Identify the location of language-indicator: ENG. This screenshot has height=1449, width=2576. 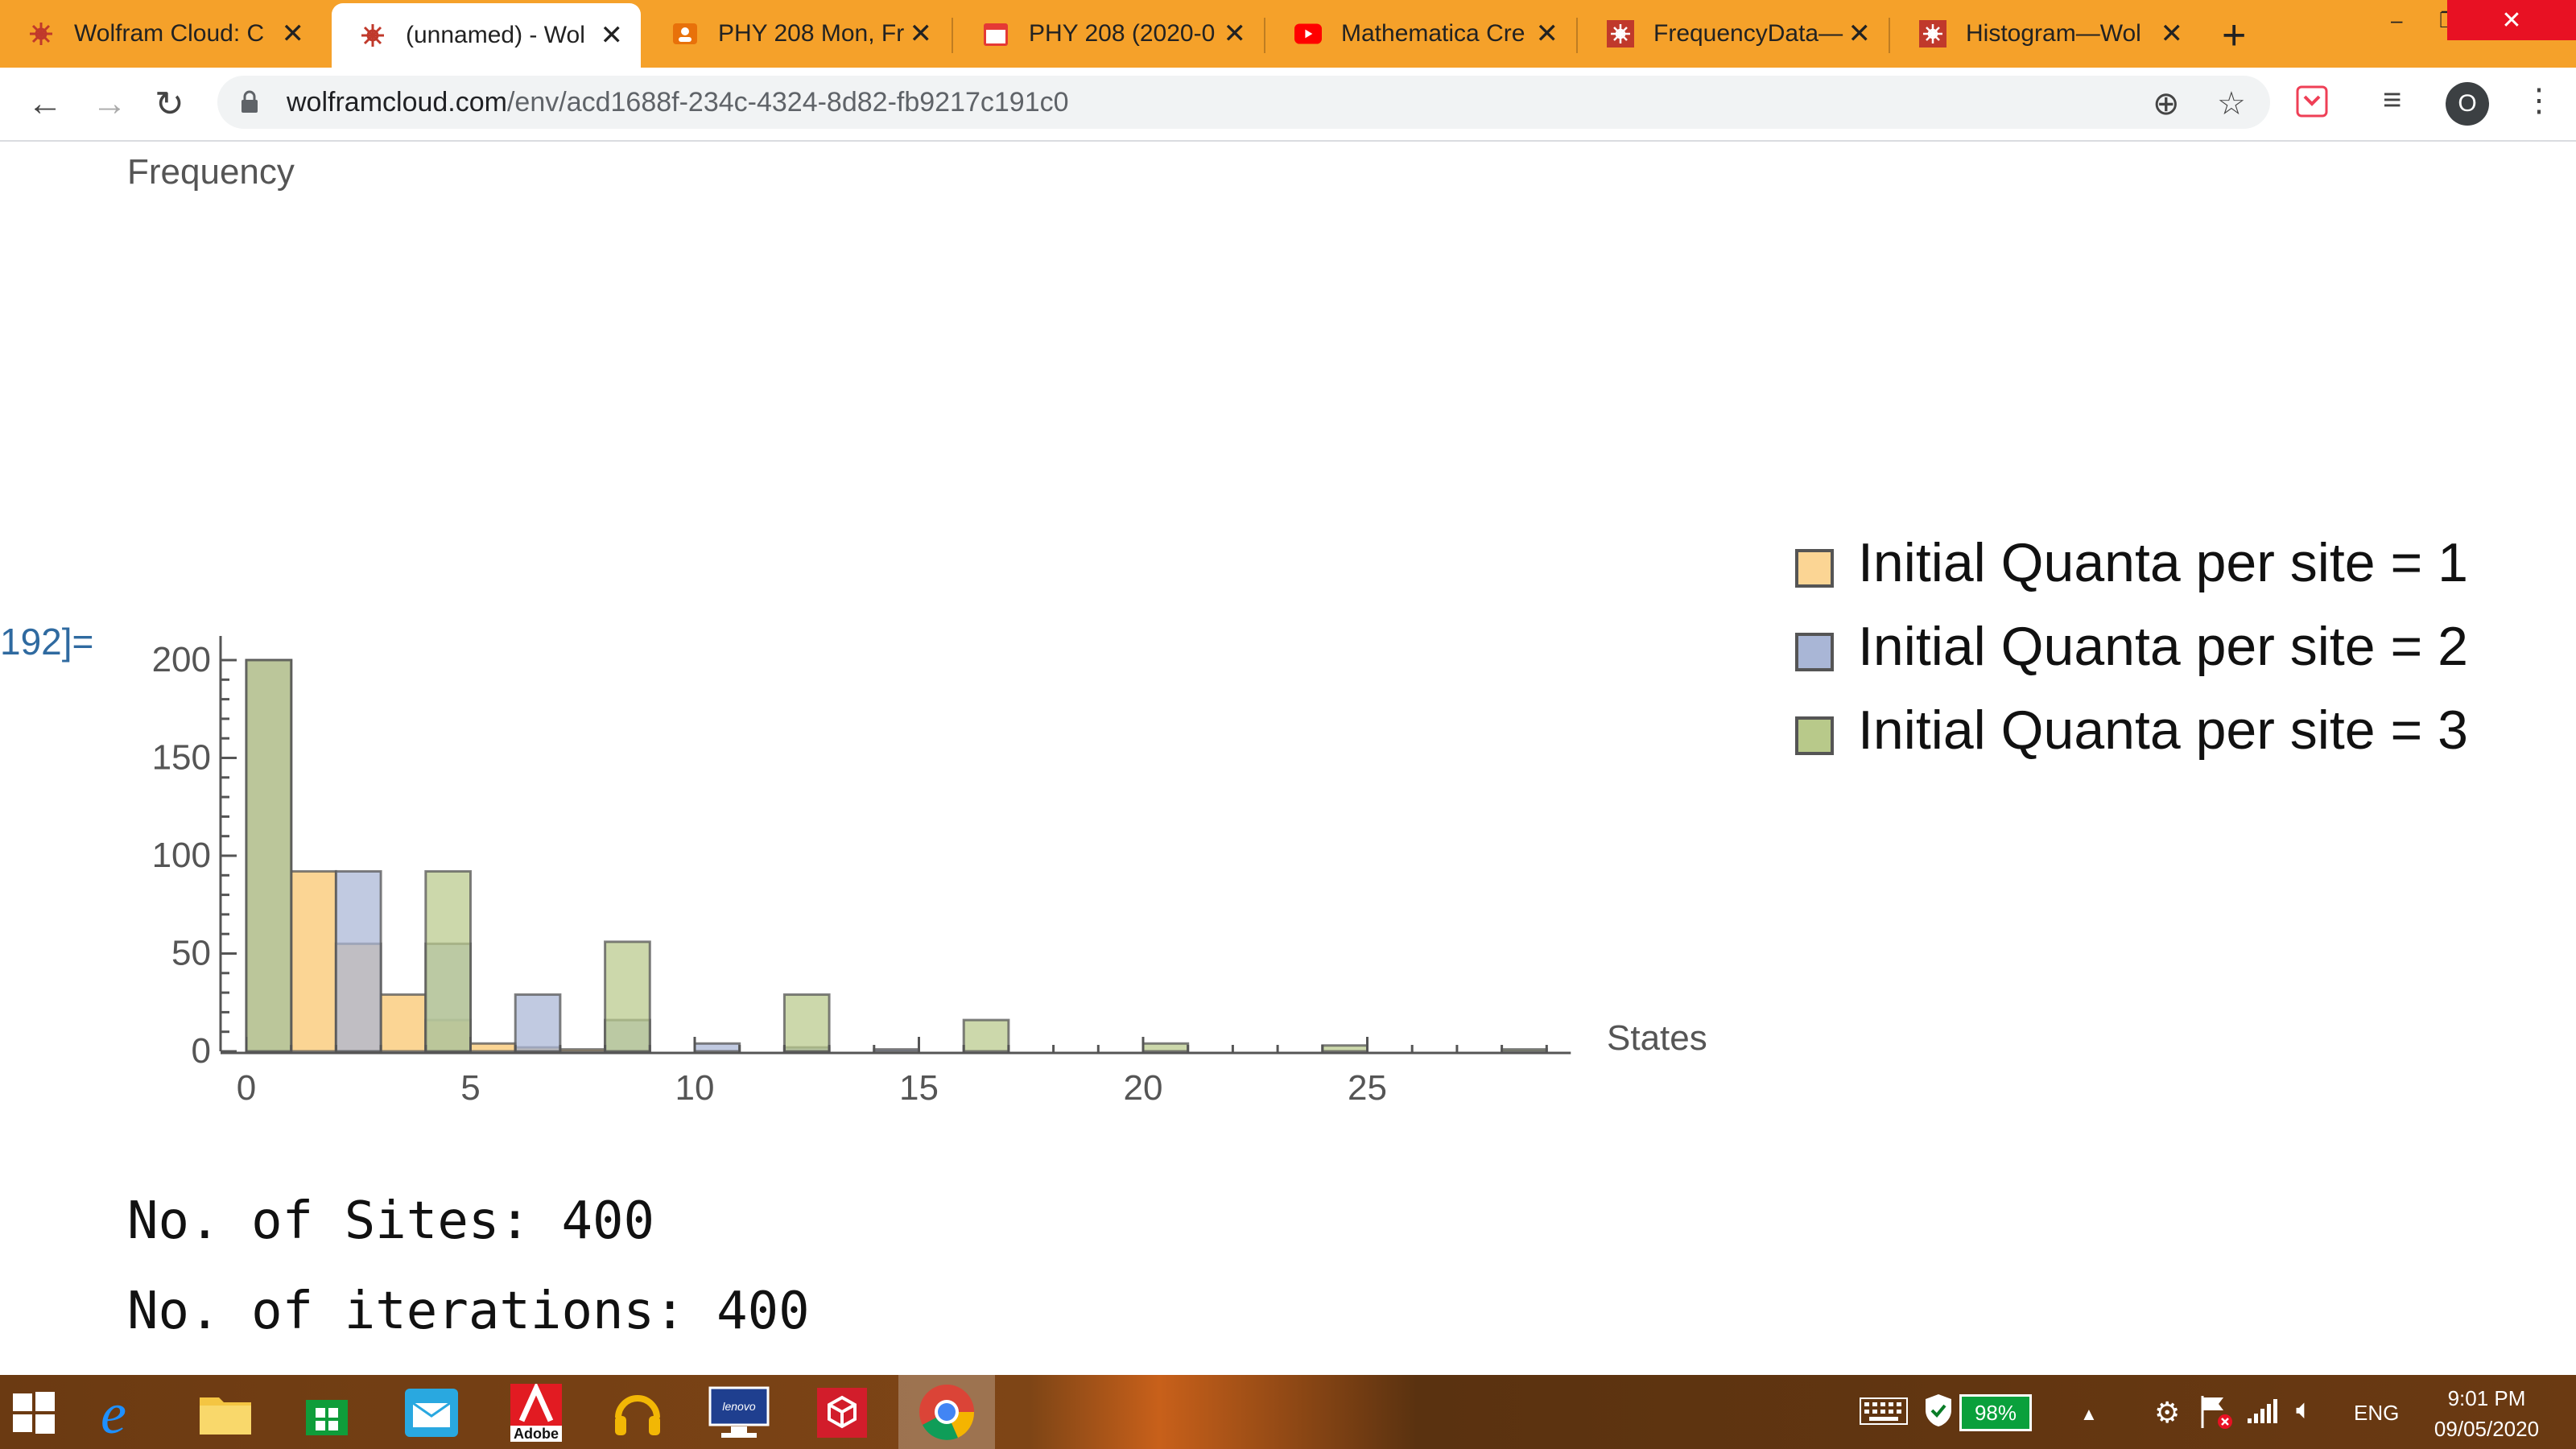
(2377, 1413).